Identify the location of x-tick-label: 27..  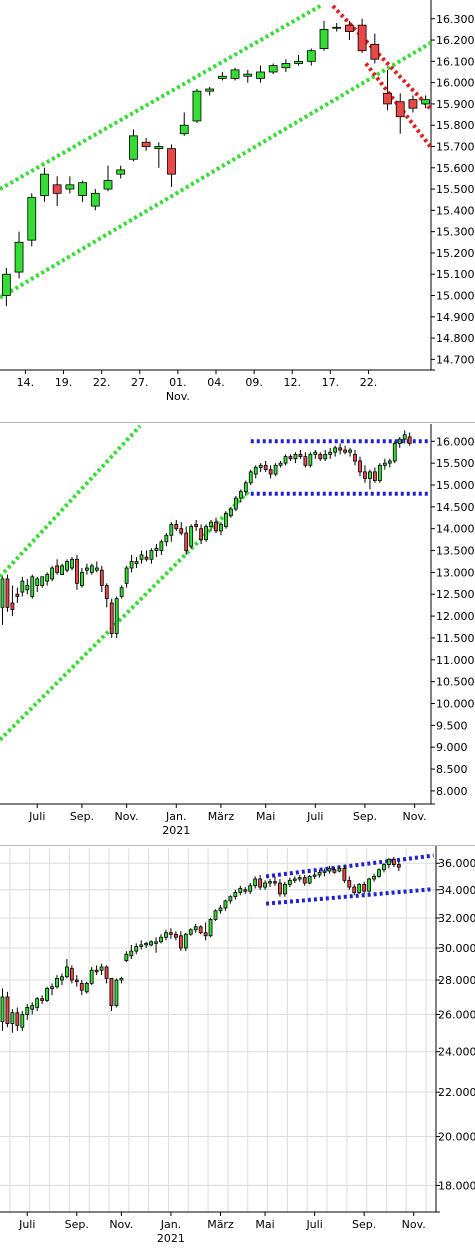
(140, 382).